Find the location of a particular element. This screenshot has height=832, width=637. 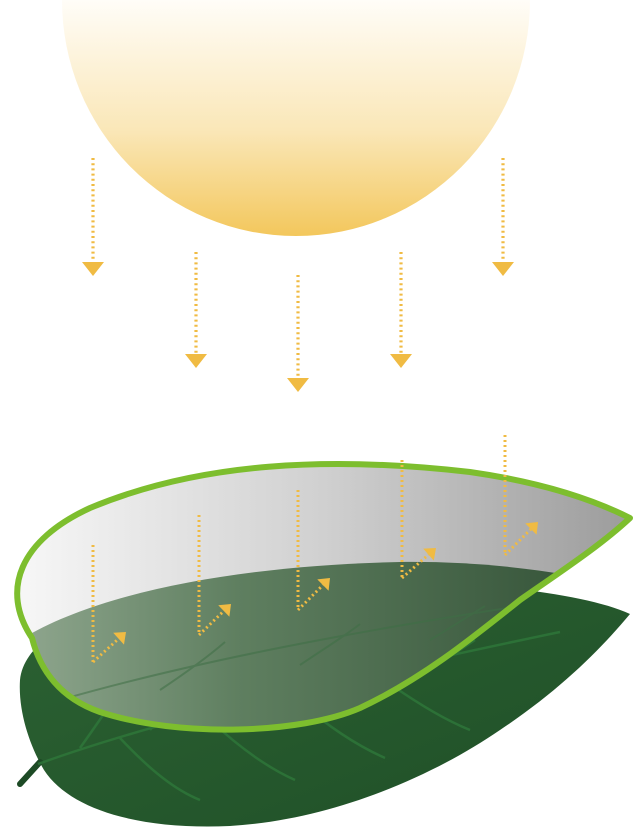

leaf-stem is located at coordinates (30, 773).